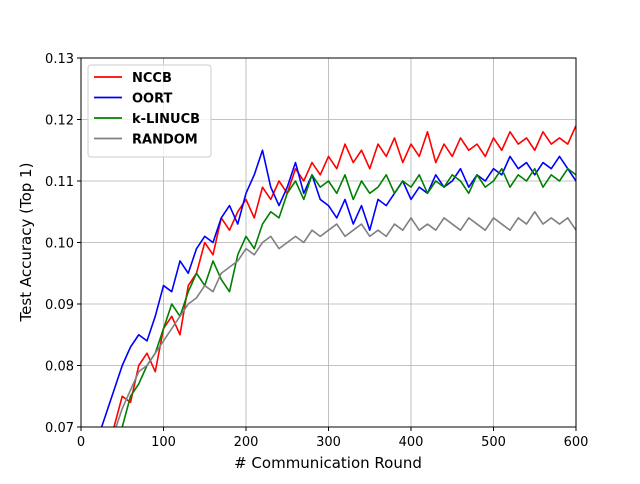  What do you see at coordinates (165, 140) in the screenshot?
I see `legend-label: RANDOM` at bounding box center [165, 140].